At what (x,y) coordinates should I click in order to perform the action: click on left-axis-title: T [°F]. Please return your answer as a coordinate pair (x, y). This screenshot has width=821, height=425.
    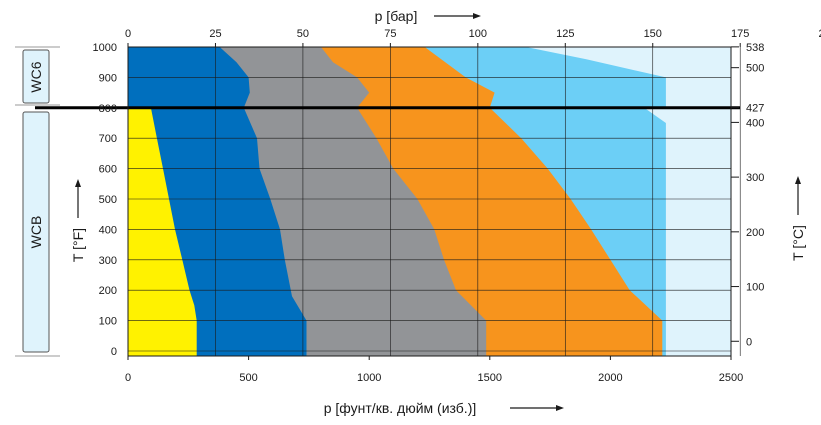
    Looking at the image, I should click on (78, 245).